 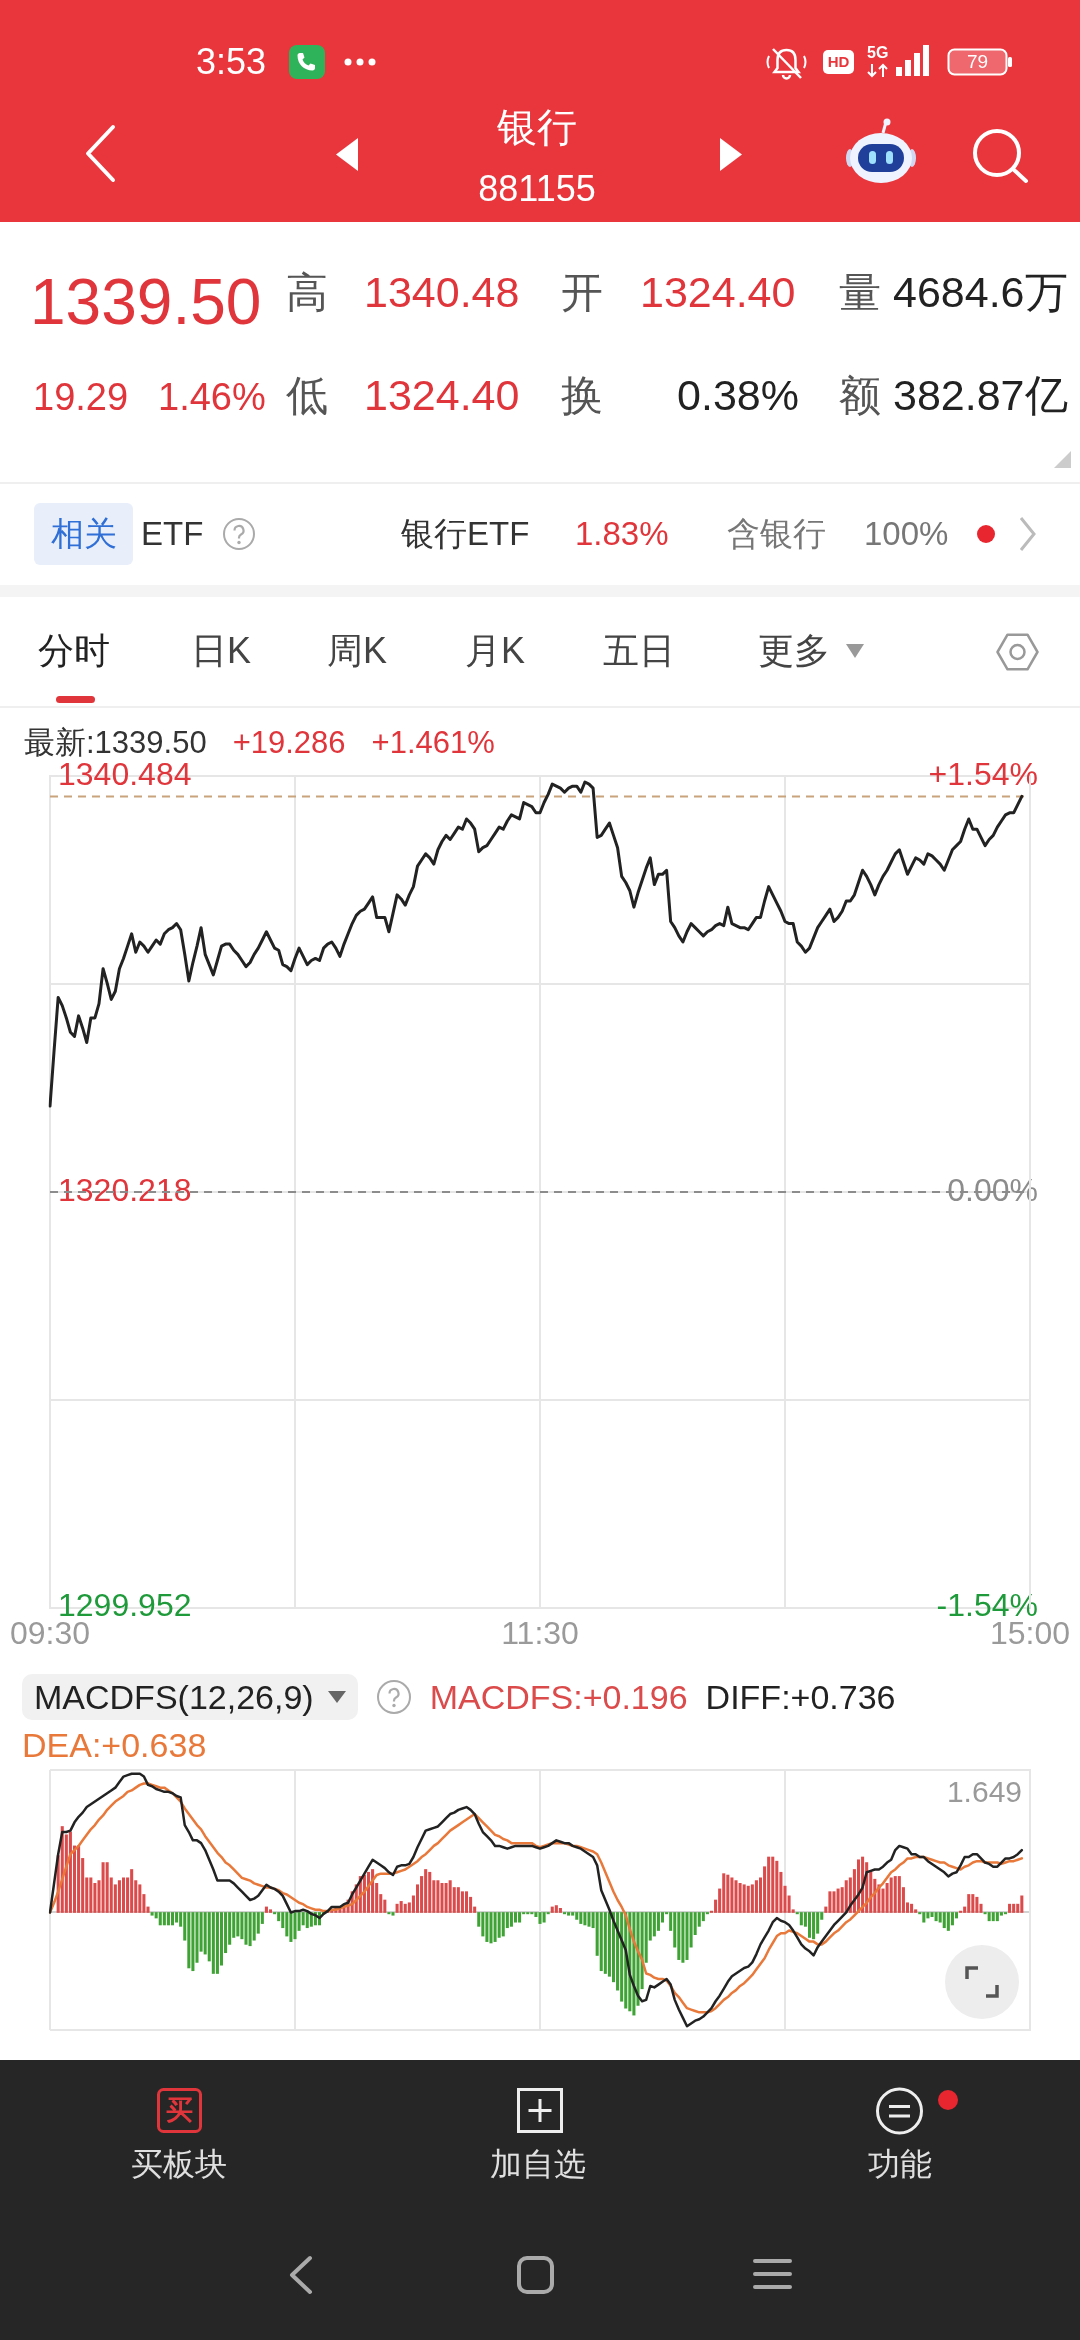 I want to click on text: 换, so click(x=582, y=395).